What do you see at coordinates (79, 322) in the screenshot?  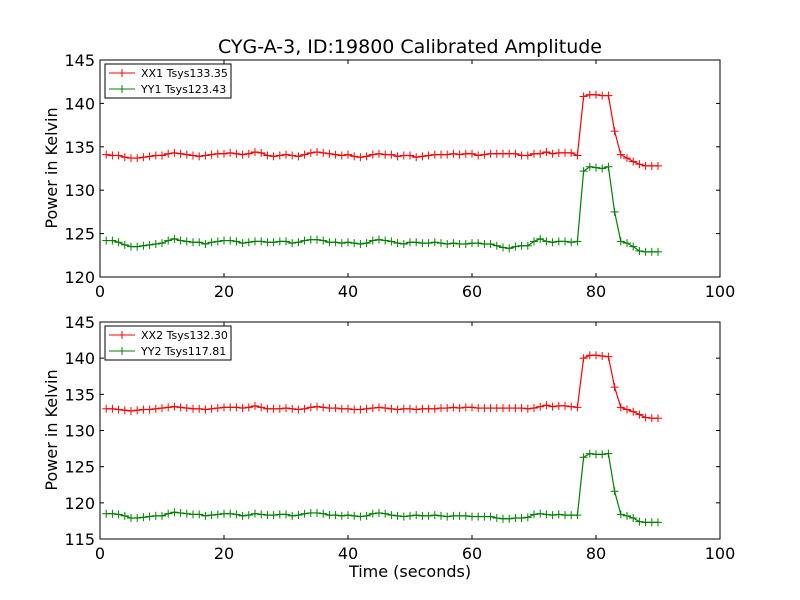 I see `bottom-y-tick-label: 145` at bounding box center [79, 322].